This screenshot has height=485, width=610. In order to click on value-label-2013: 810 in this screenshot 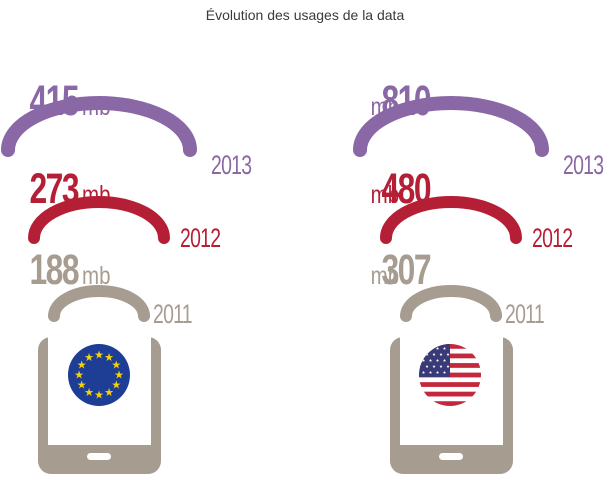, I will do `click(405, 101)`.